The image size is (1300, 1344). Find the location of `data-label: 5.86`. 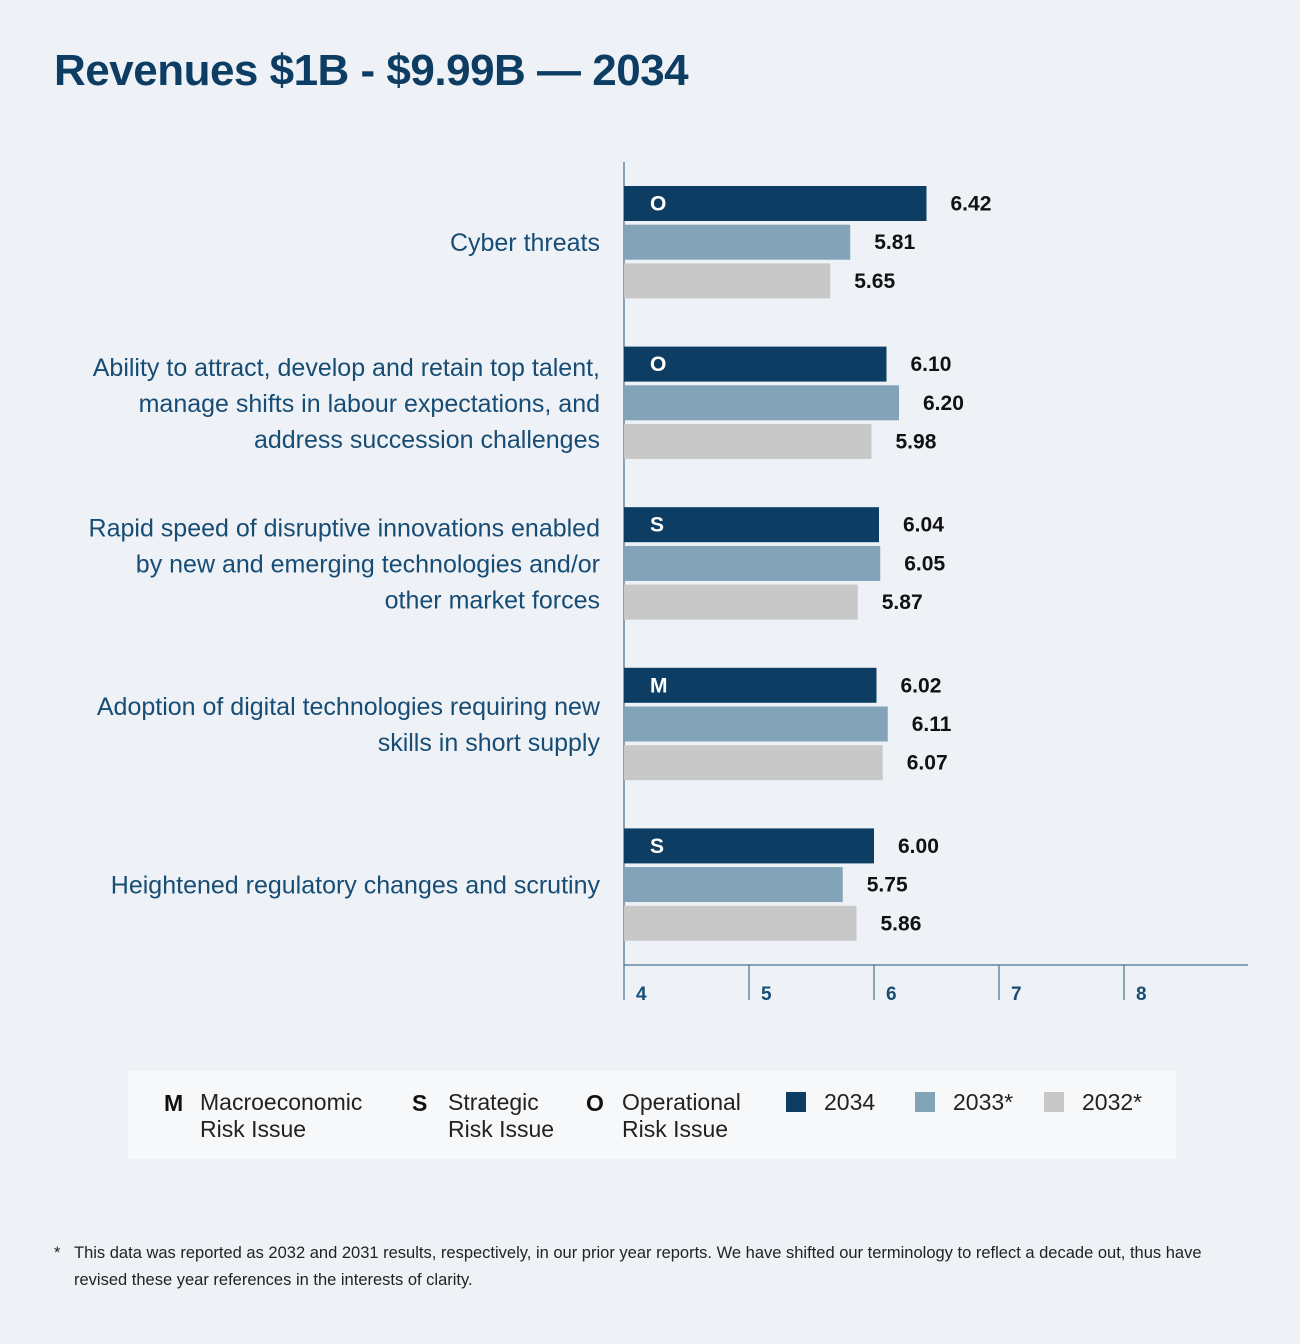

data-label: 5.86 is located at coordinates (901, 923).